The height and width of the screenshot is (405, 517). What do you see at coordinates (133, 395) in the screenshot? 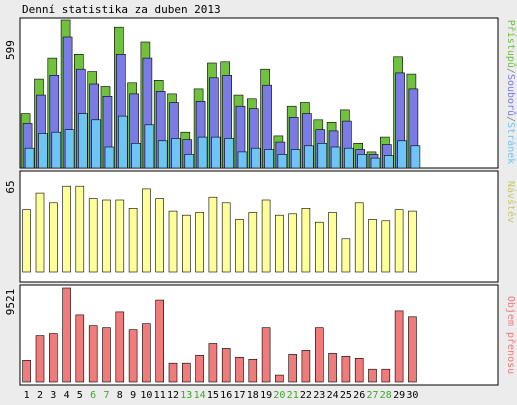
I see `x-label-day-9: 9` at bounding box center [133, 395].